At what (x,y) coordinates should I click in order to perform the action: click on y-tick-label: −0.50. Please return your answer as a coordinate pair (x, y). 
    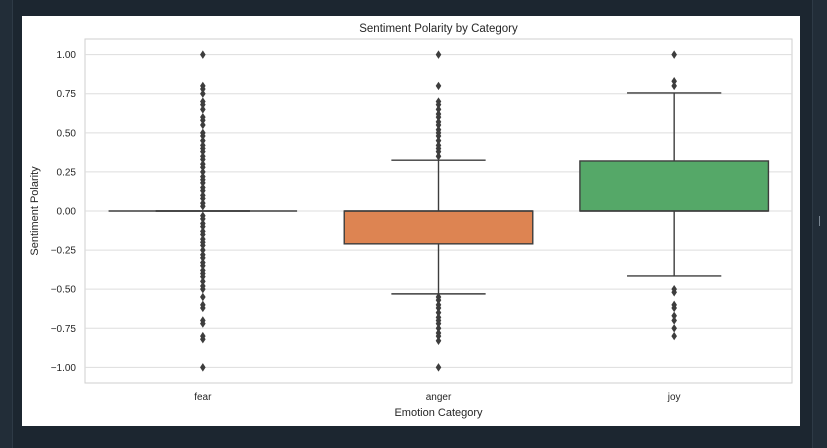
    Looking at the image, I should click on (64, 290).